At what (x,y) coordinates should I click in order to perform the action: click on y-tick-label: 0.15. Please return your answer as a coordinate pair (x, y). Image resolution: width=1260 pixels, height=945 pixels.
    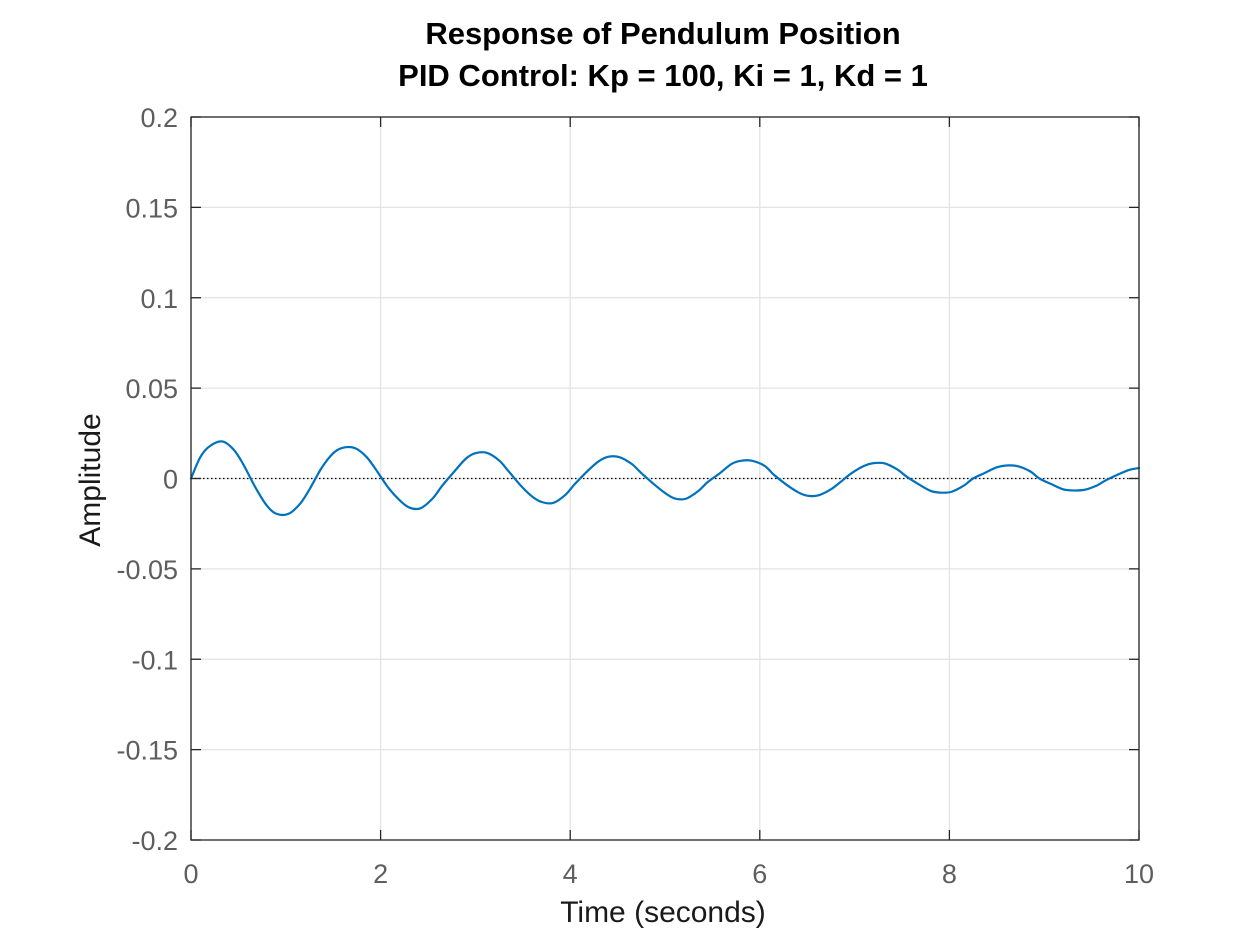
    Looking at the image, I should click on (151, 208).